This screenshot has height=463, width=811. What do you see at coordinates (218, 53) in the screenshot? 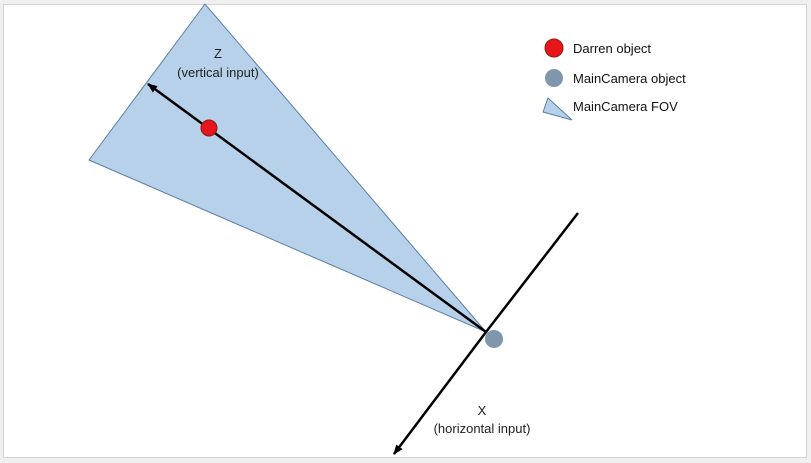
I see `z-axis-name: Z` at bounding box center [218, 53].